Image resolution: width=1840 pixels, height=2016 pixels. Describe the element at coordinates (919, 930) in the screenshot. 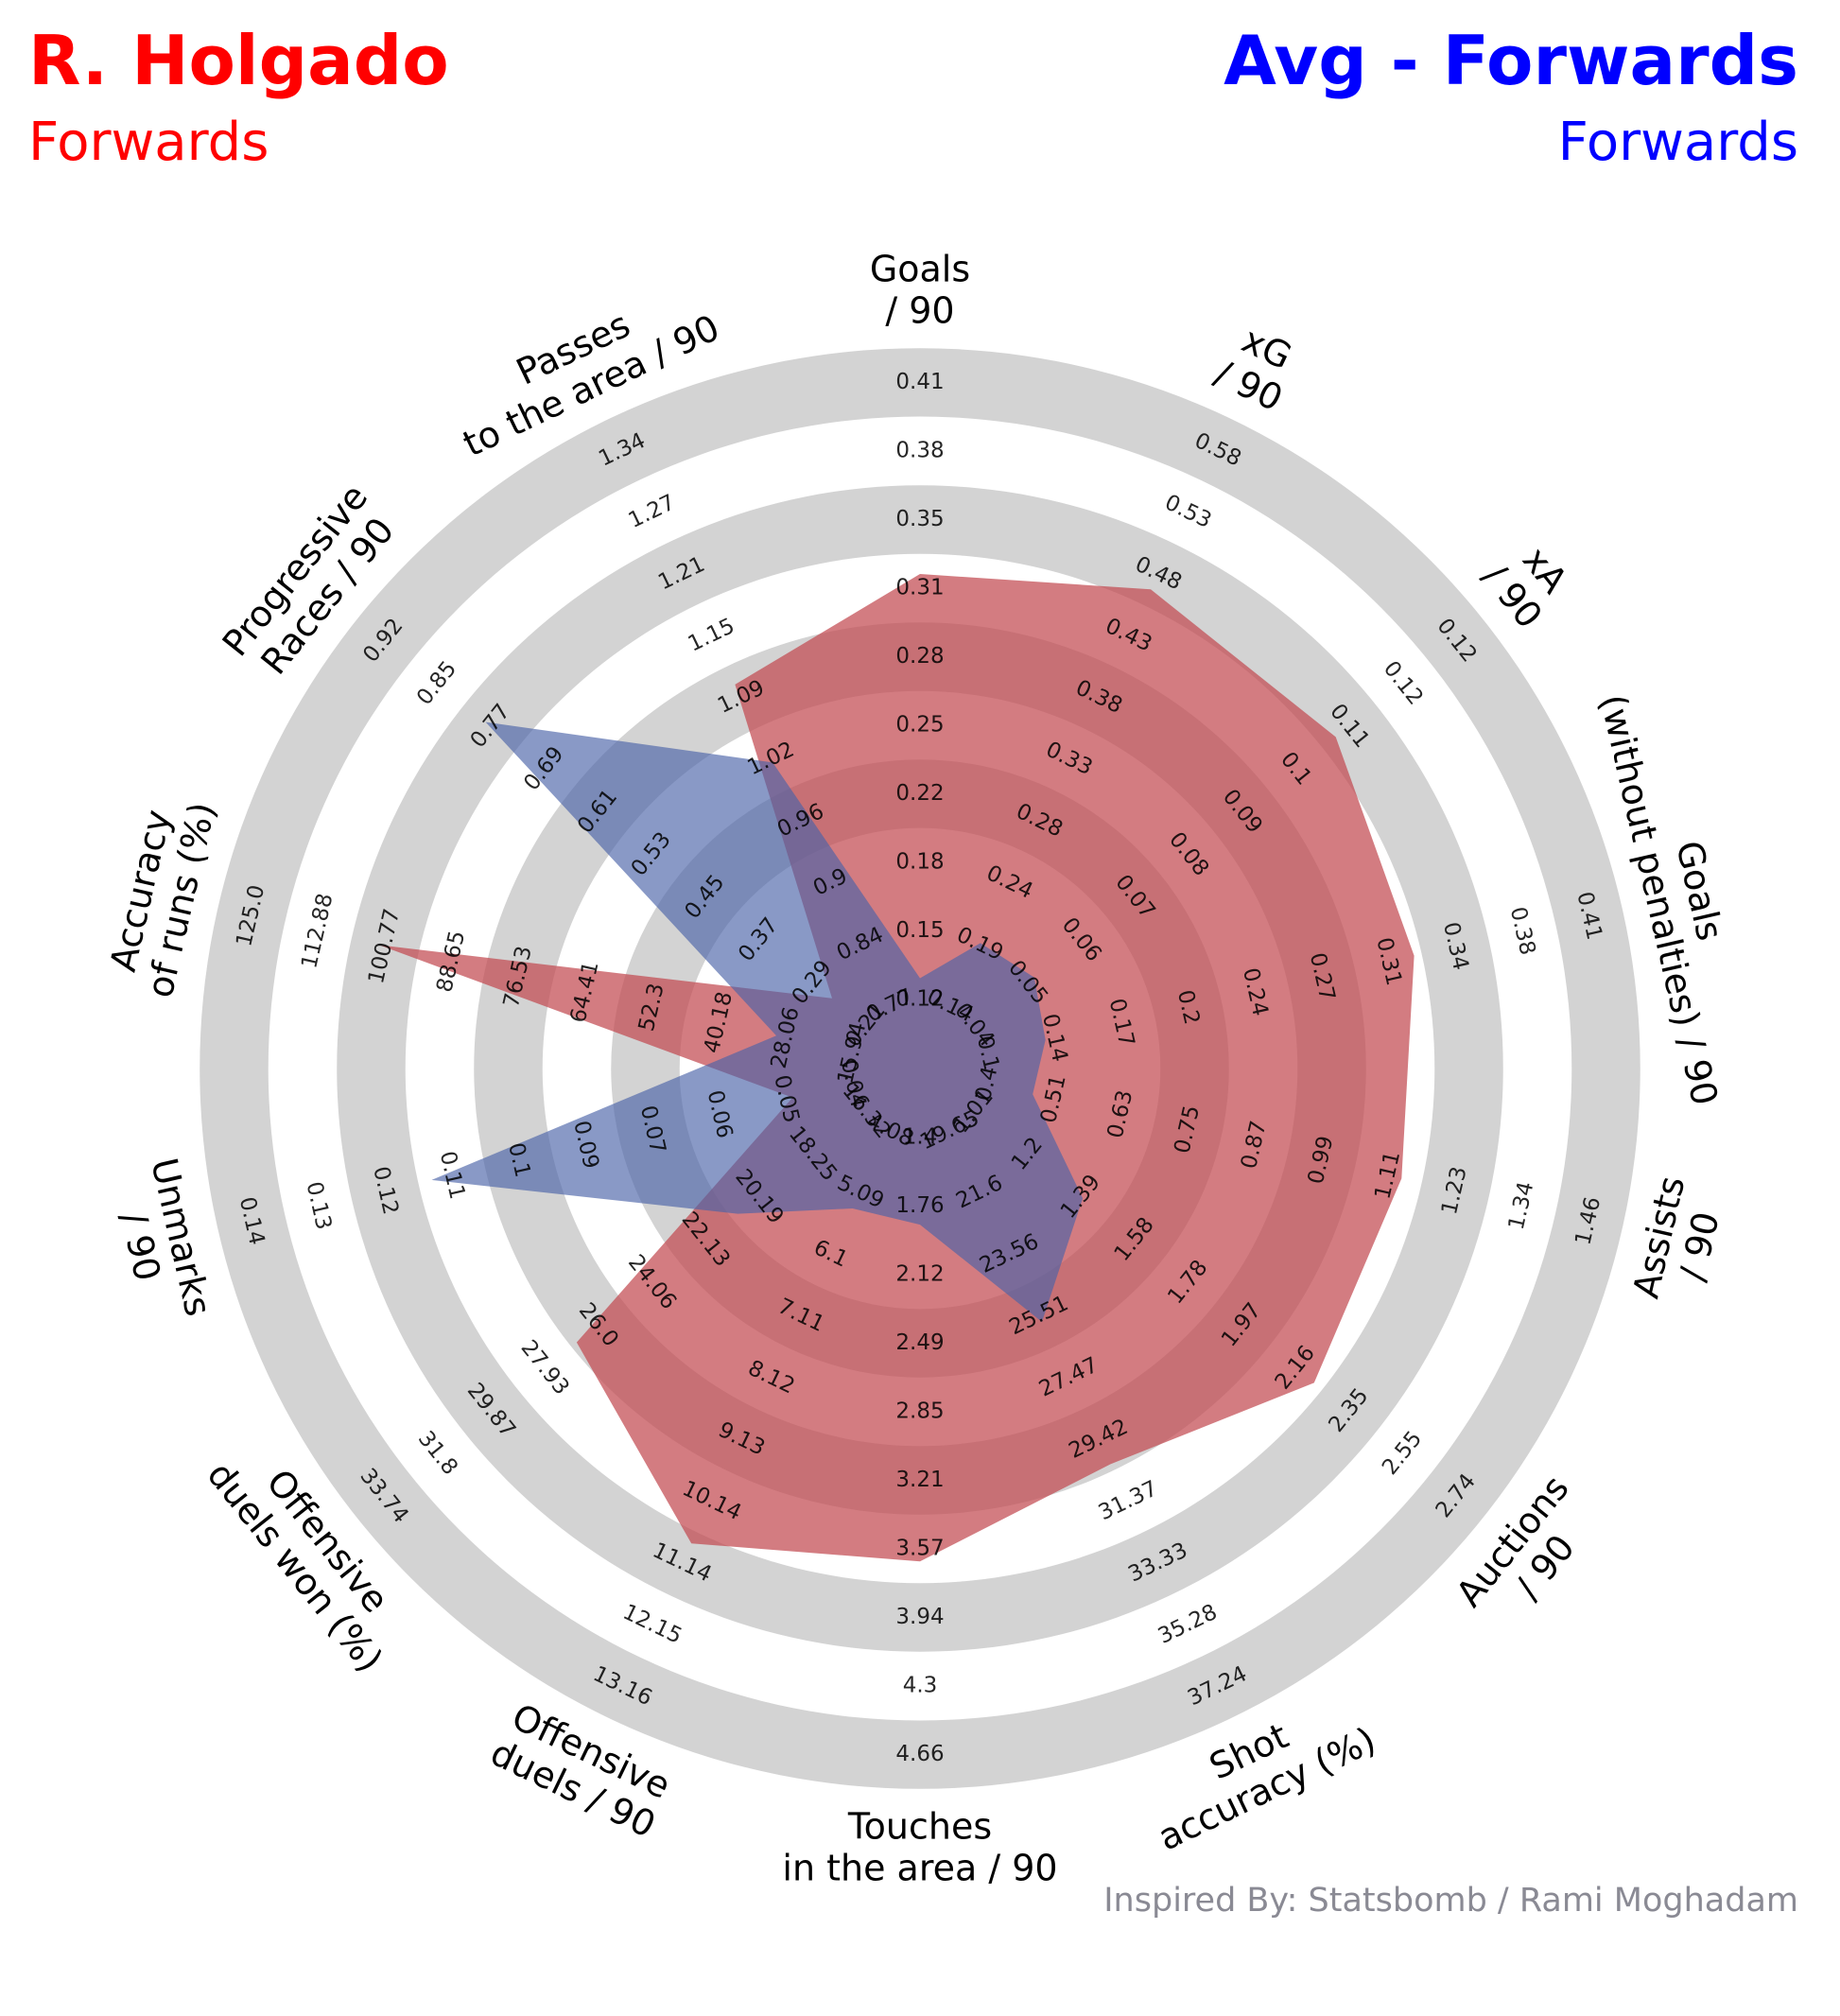

I see `tick-label-axis0-1: 0.15` at that location.